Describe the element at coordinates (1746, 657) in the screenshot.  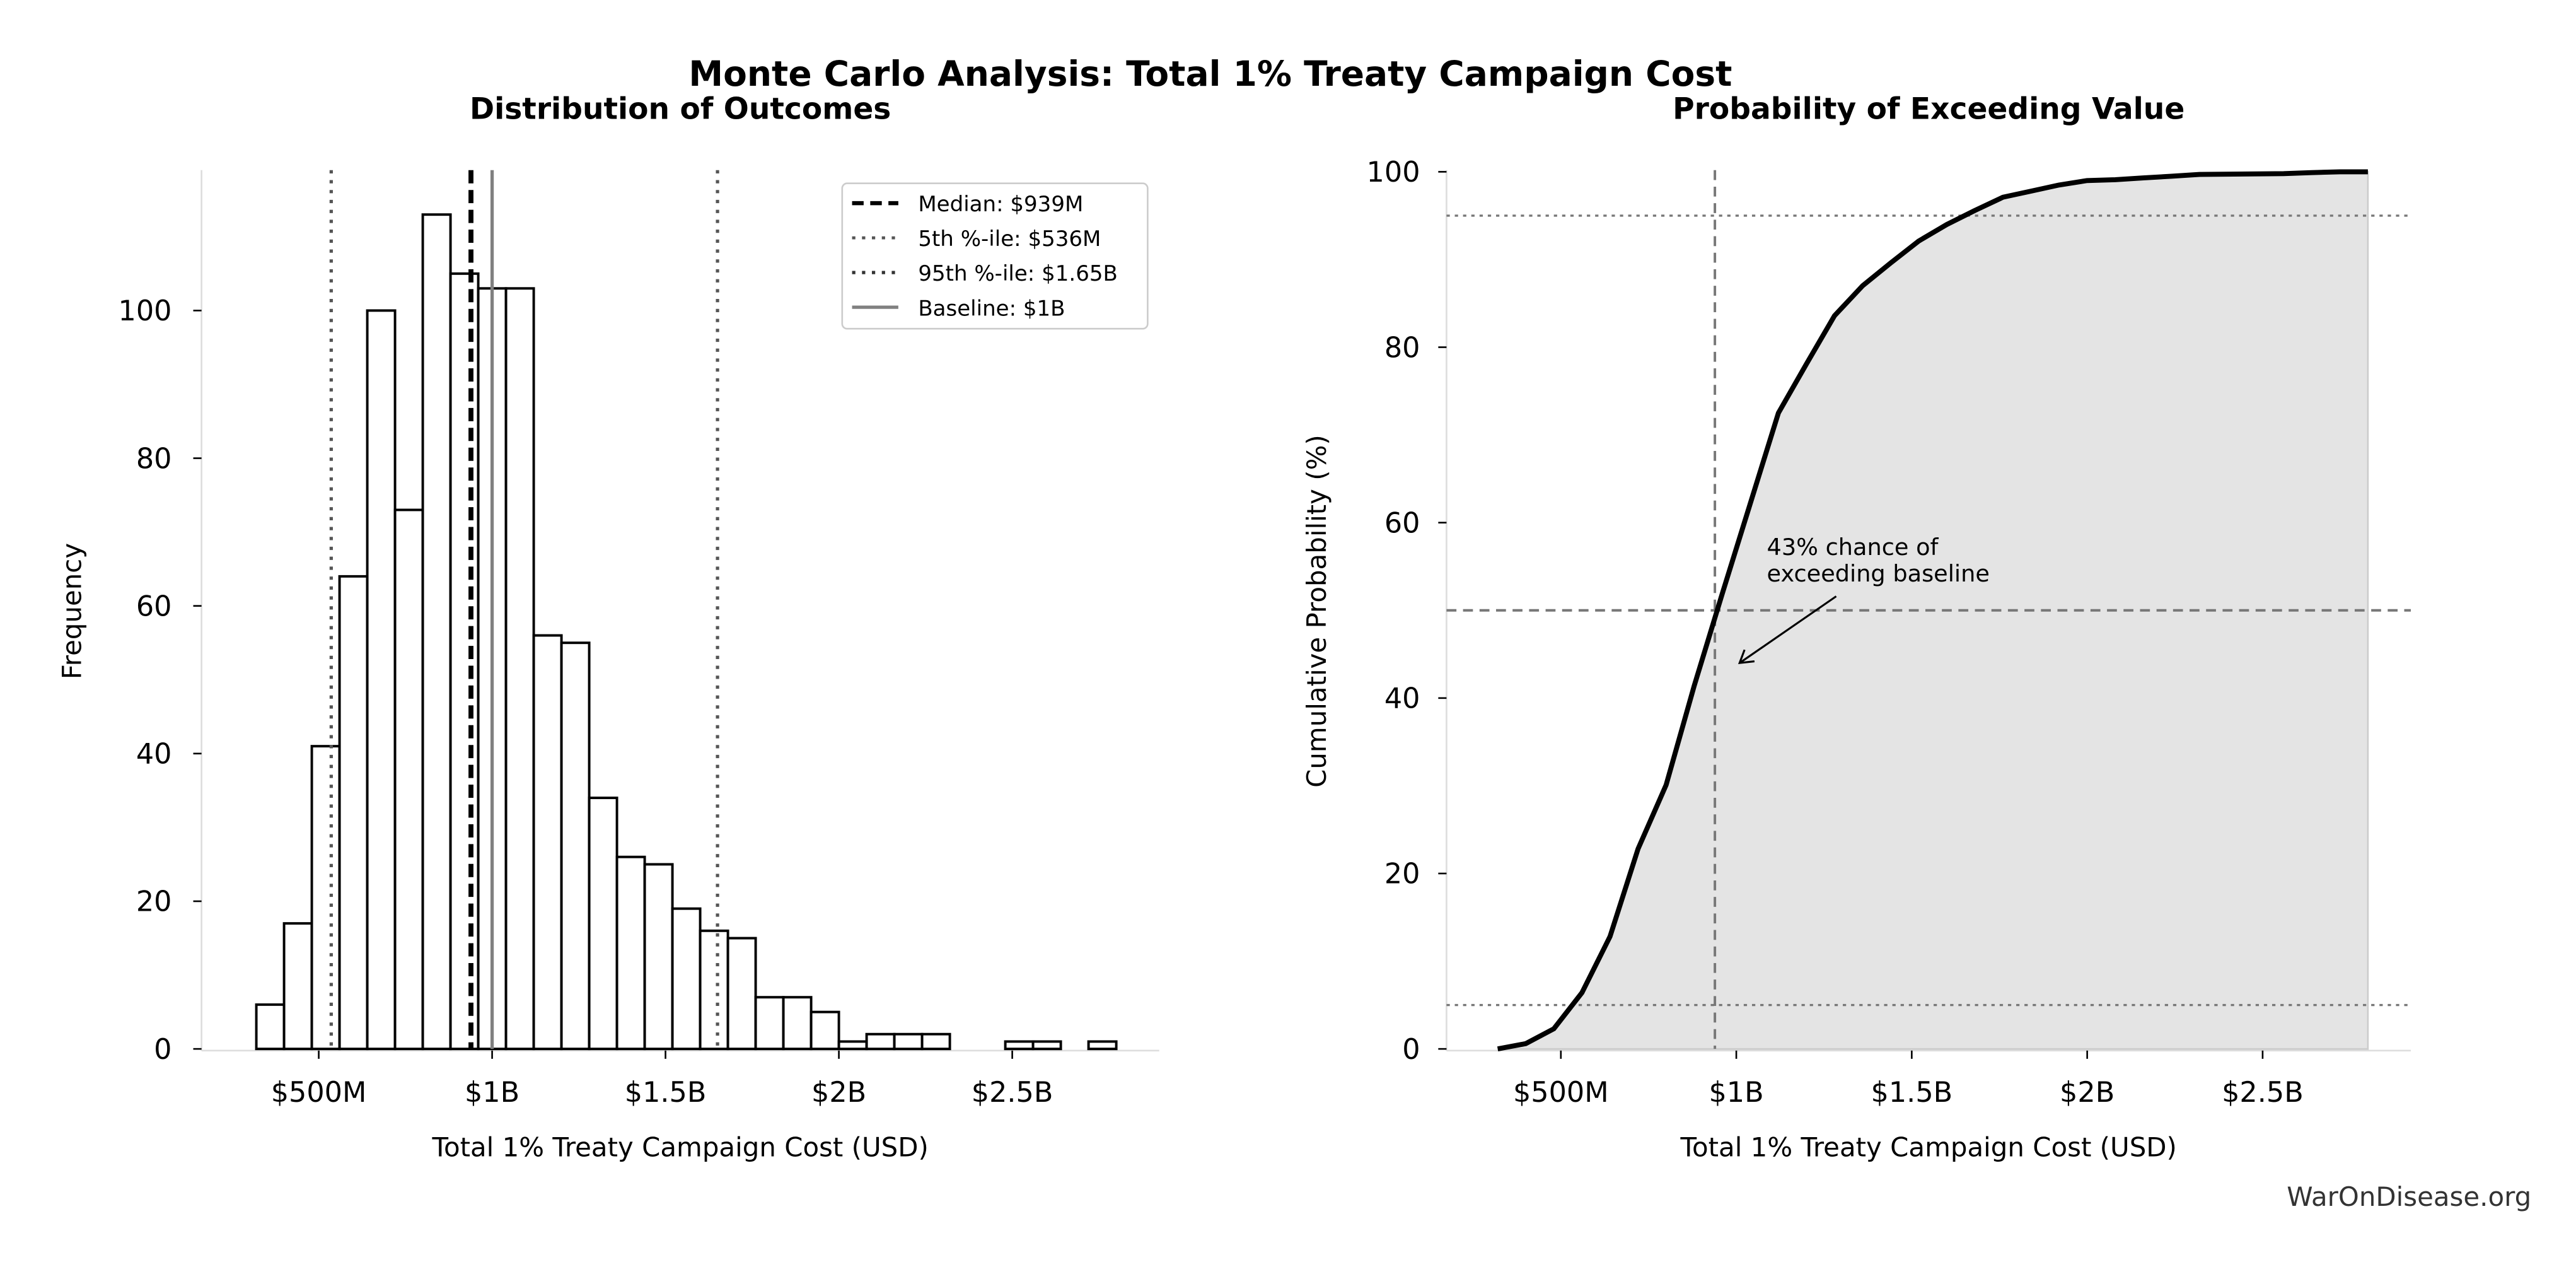
I see `arrow-head-icon` at that location.